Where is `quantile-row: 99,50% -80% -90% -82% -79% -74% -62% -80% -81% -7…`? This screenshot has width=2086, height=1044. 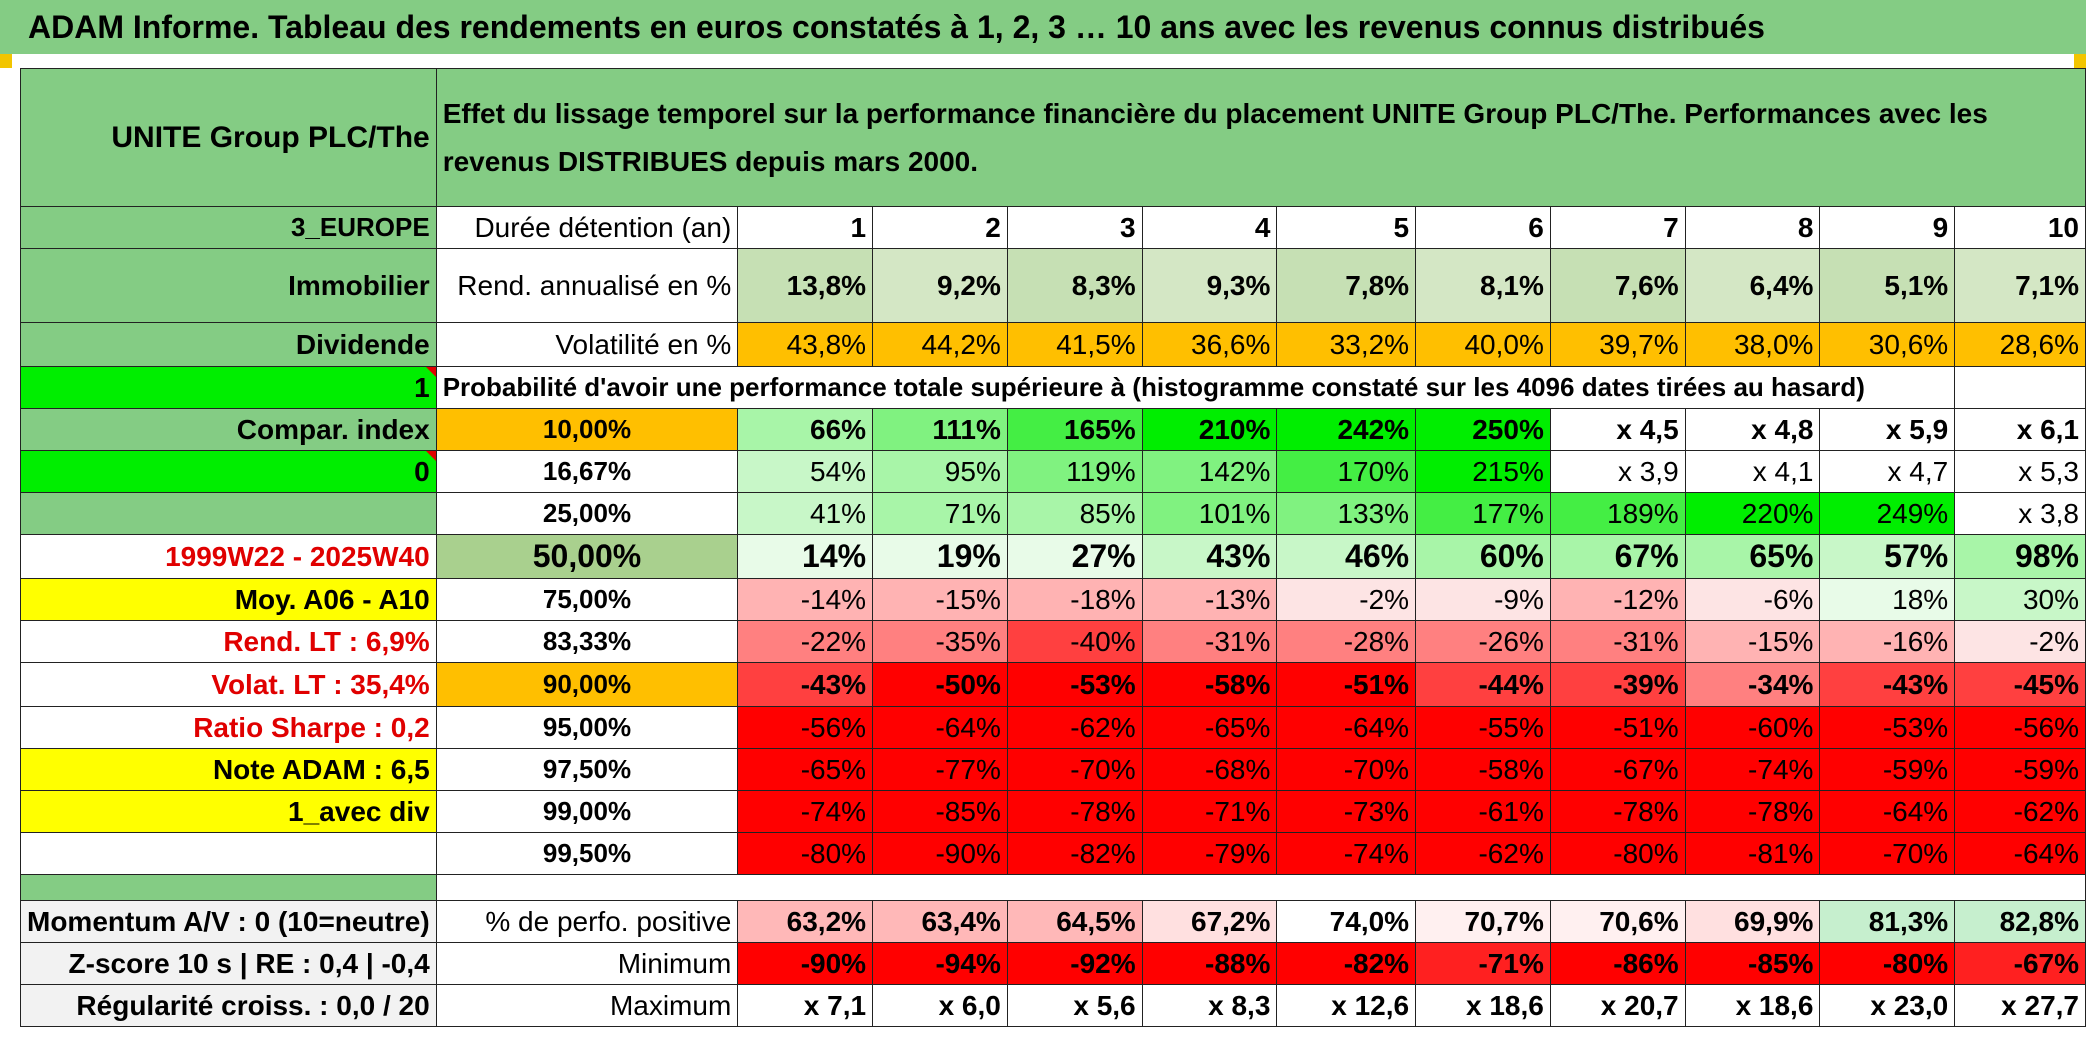
quantile-row: 99,50% -80% -90% -82% -79% -74% -62% -80% -81% -7… is located at coordinates (1053, 853).